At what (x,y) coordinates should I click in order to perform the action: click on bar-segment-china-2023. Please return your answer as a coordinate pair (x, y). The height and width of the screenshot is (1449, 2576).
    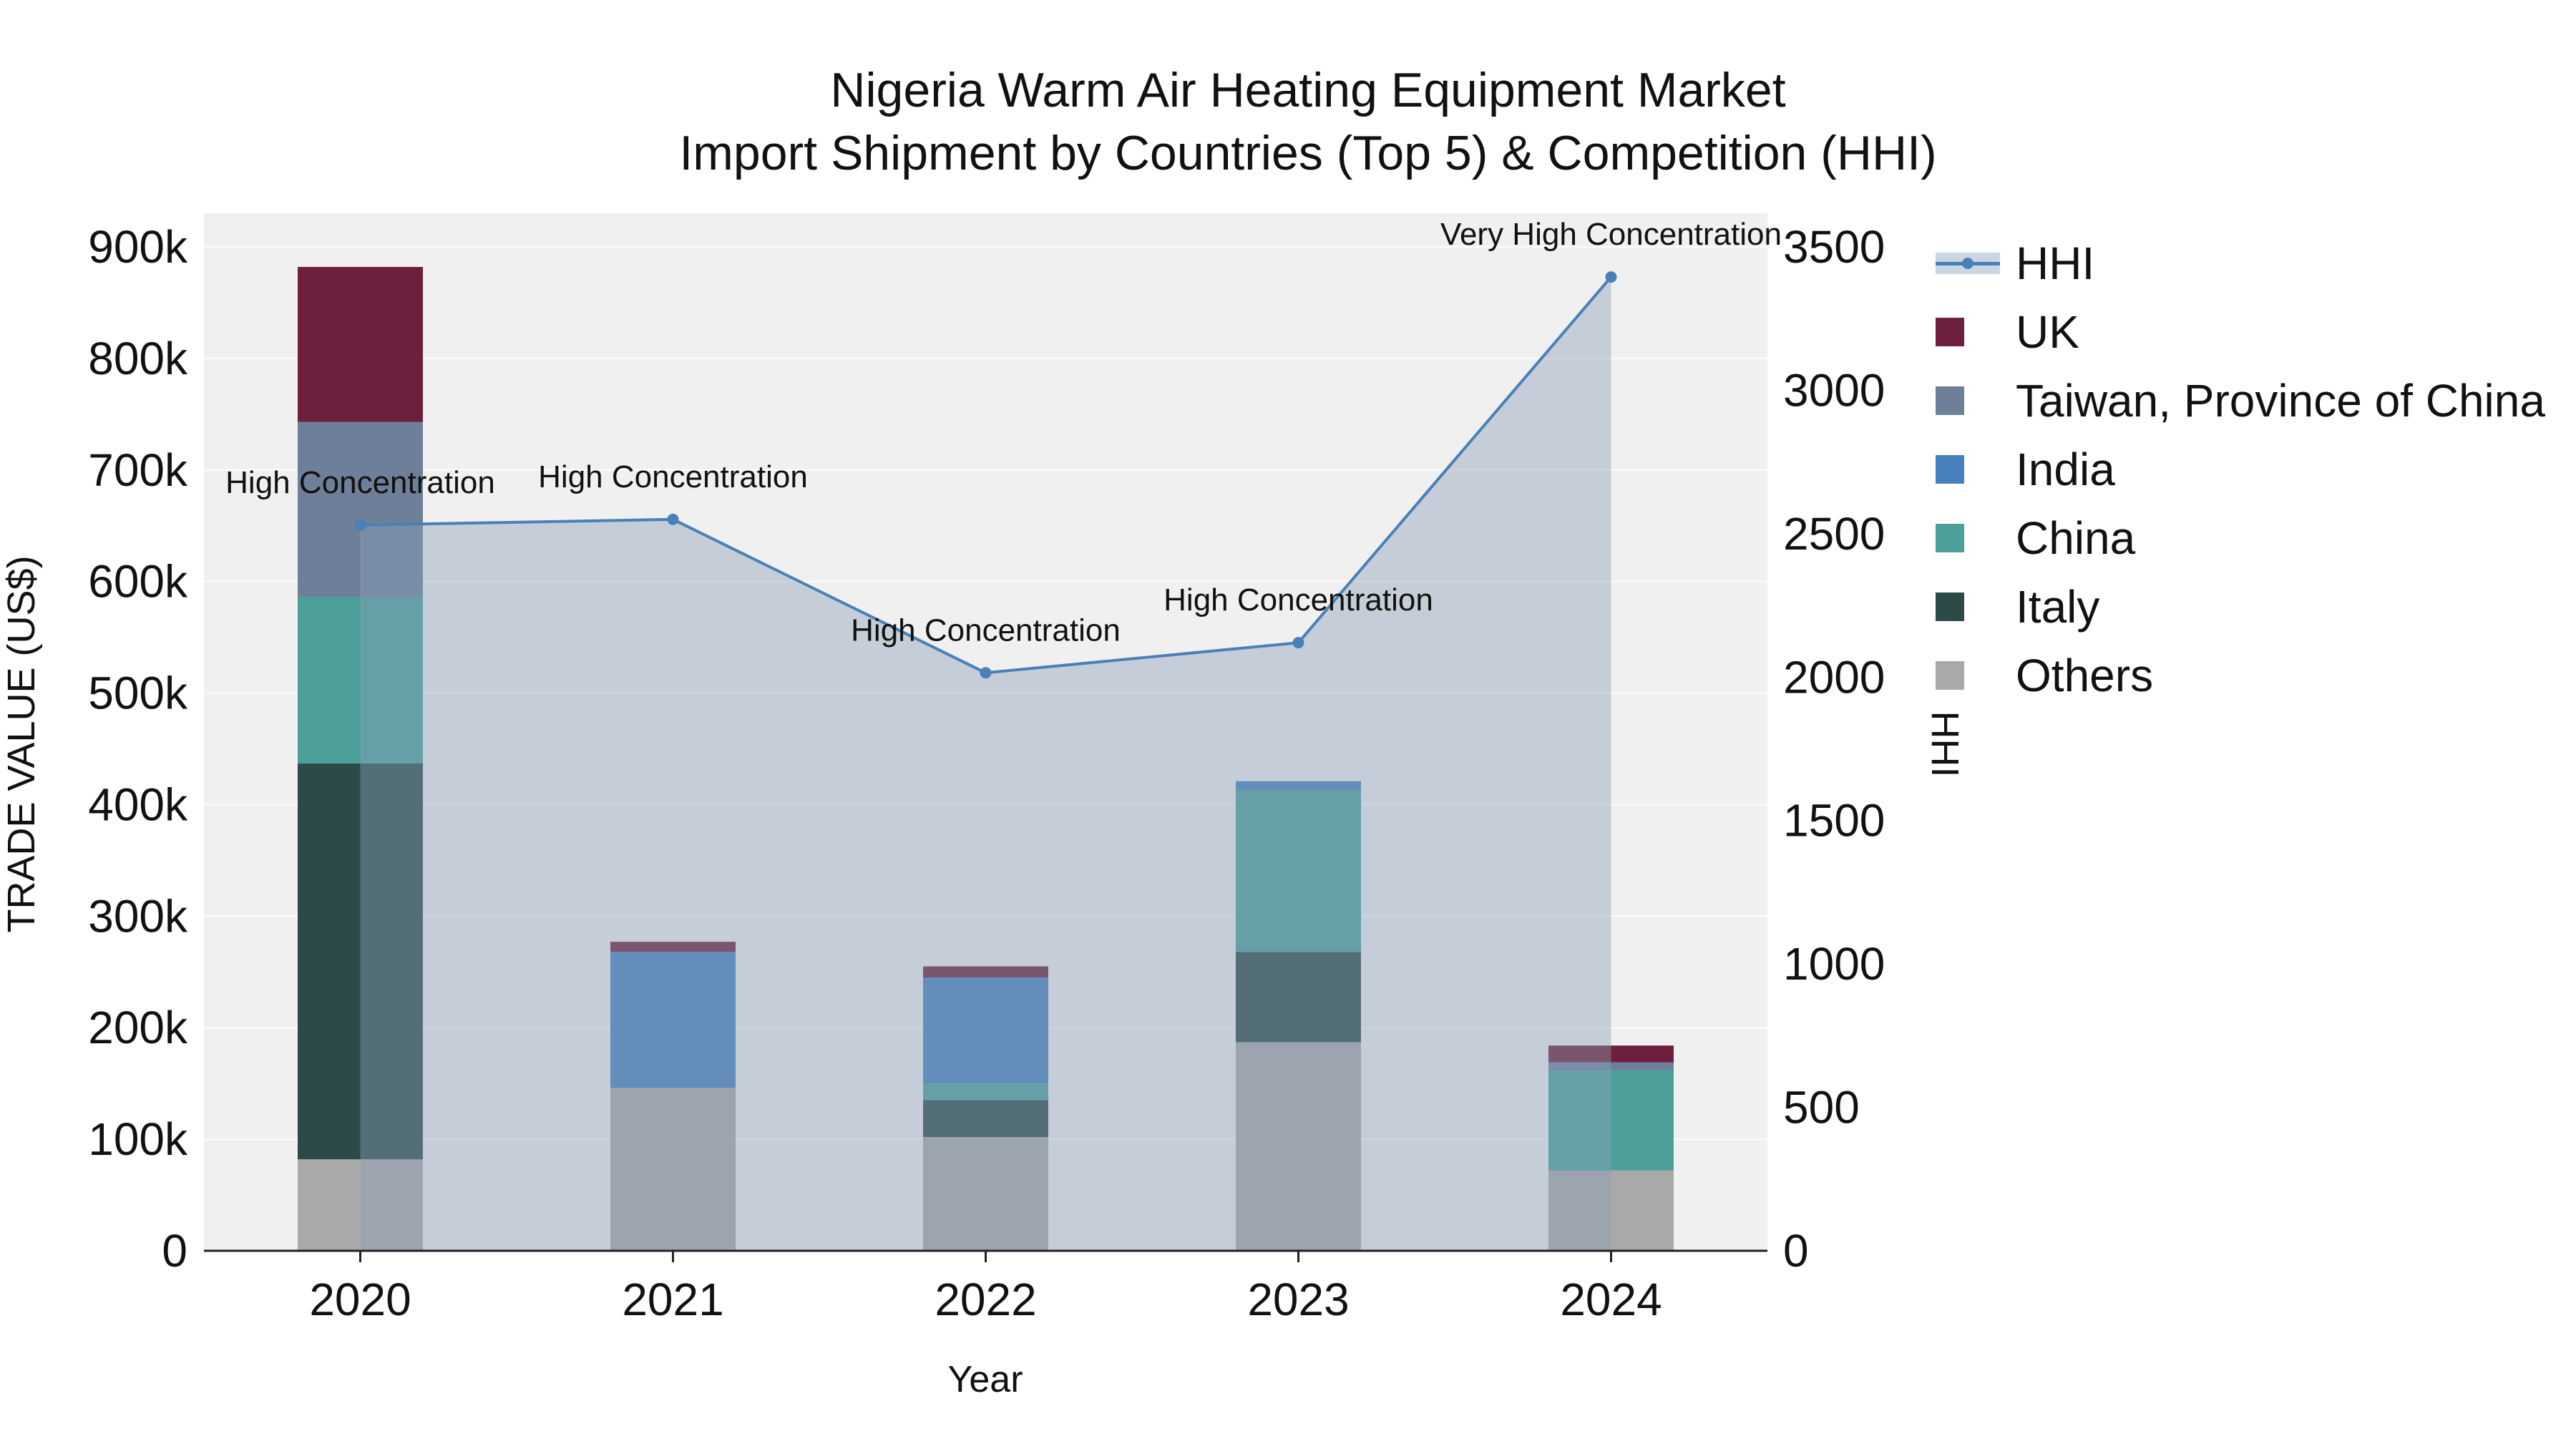
    Looking at the image, I should click on (1298, 871).